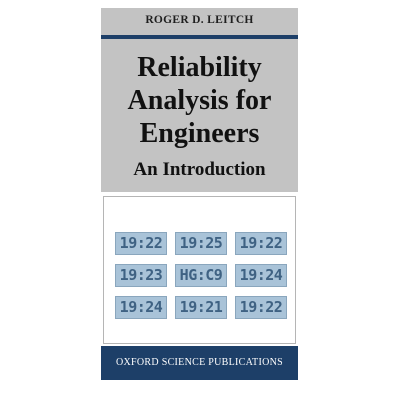  I want to click on author: ROGER D. LEITCH, so click(199, 20).